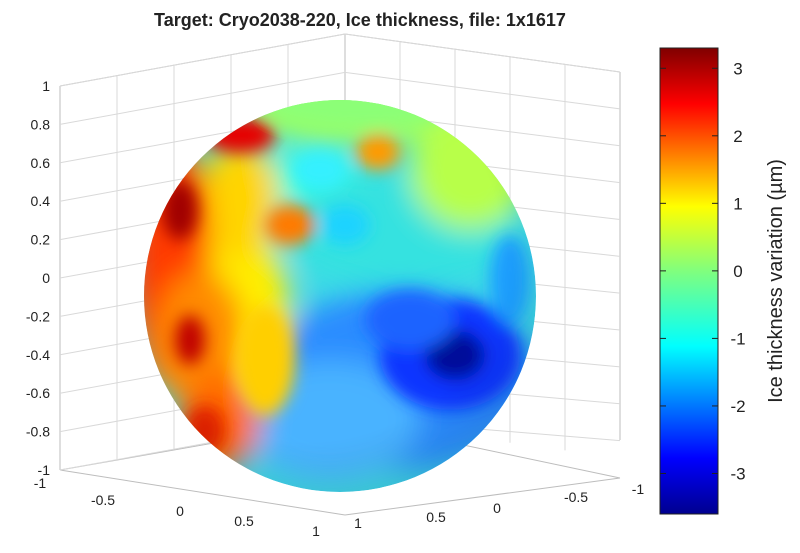 This screenshot has height=553, width=800. What do you see at coordinates (180, 511) in the screenshot?
I see `x-tick-label: 0` at bounding box center [180, 511].